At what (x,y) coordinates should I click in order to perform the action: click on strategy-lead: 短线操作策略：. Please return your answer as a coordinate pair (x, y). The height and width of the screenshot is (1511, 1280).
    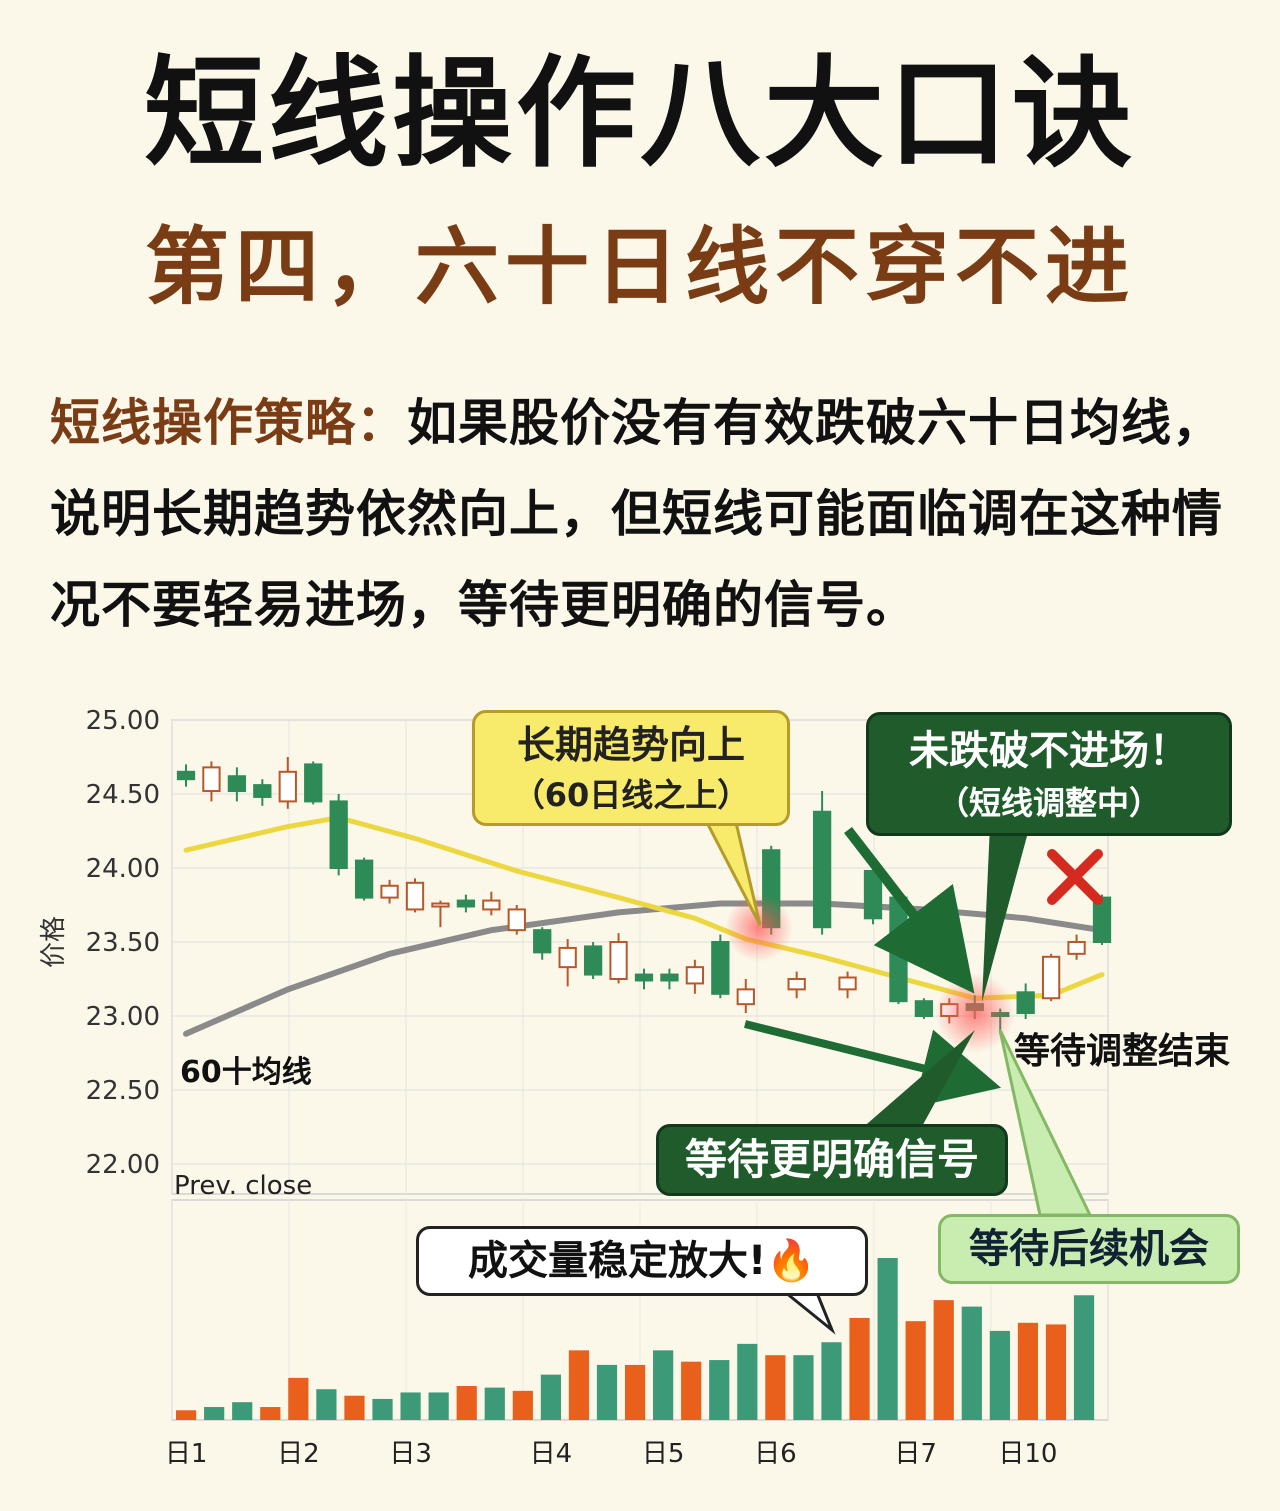
    Looking at the image, I should click on (228, 423).